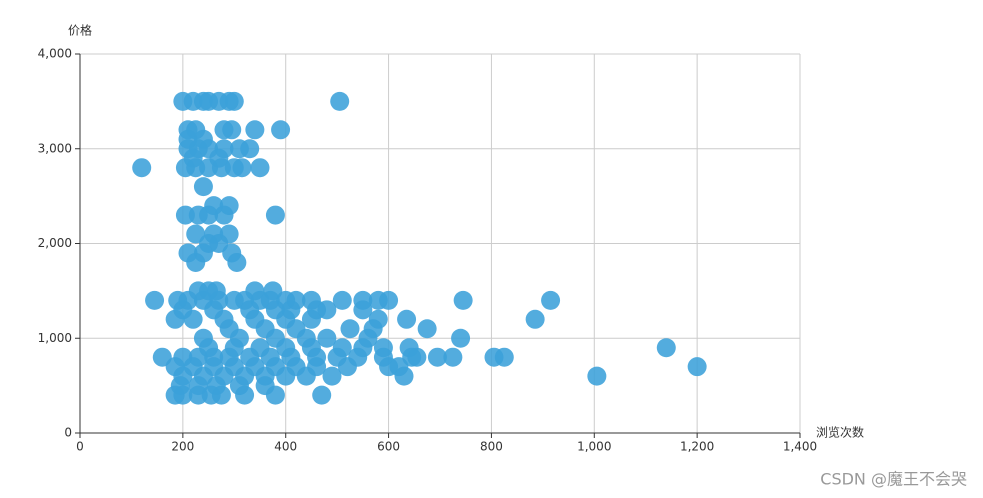  Describe the element at coordinates (80, 30) in the screenshot. I see `y-axis-title: 价格` at that location.